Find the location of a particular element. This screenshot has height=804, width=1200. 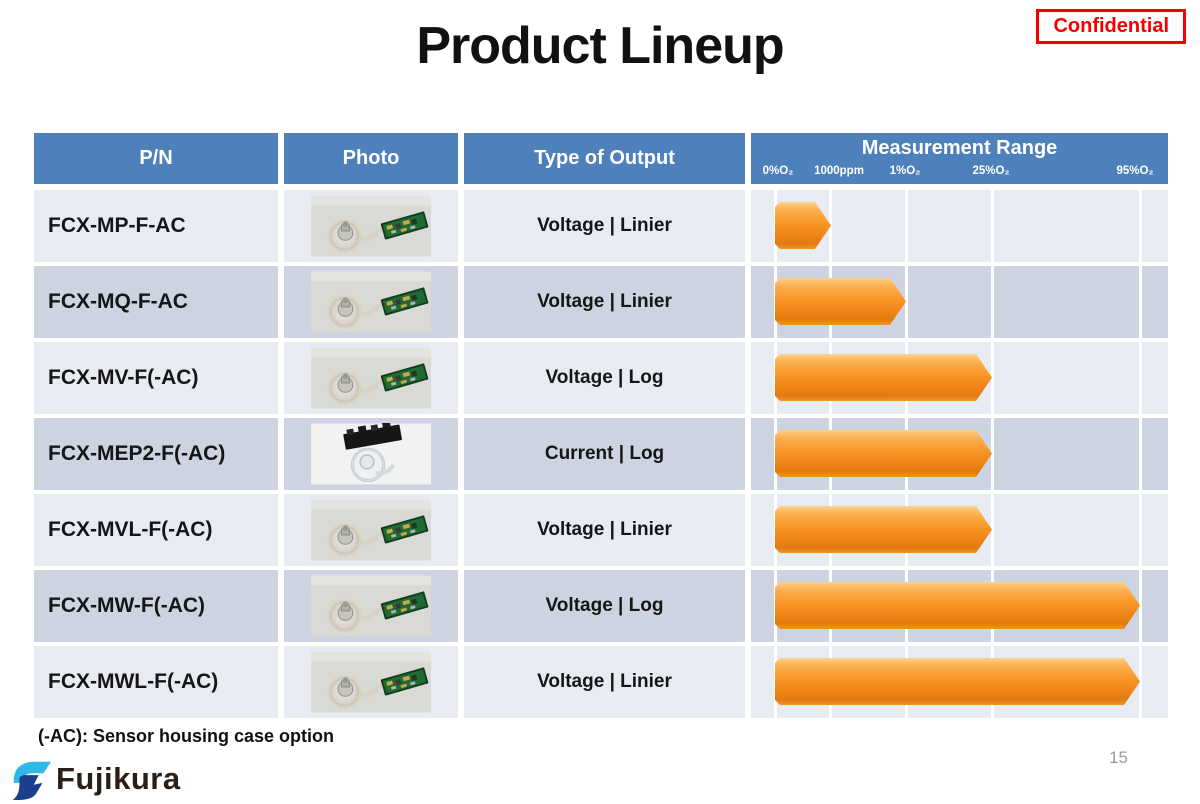

part-number: FCX-MEP2-F(-AC) is located at coordinates (156, 454).